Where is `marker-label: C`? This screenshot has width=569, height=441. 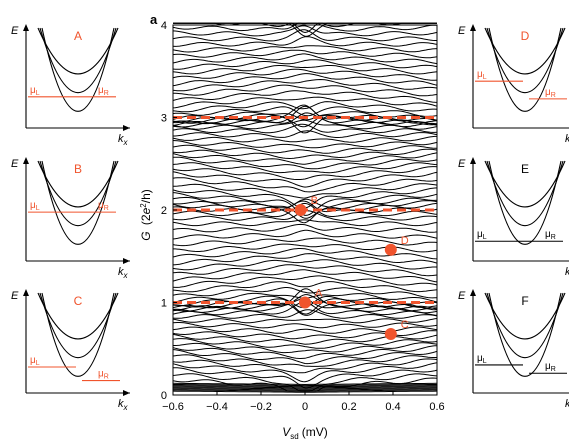 marker-label: C is located at coordinates (405, 325).